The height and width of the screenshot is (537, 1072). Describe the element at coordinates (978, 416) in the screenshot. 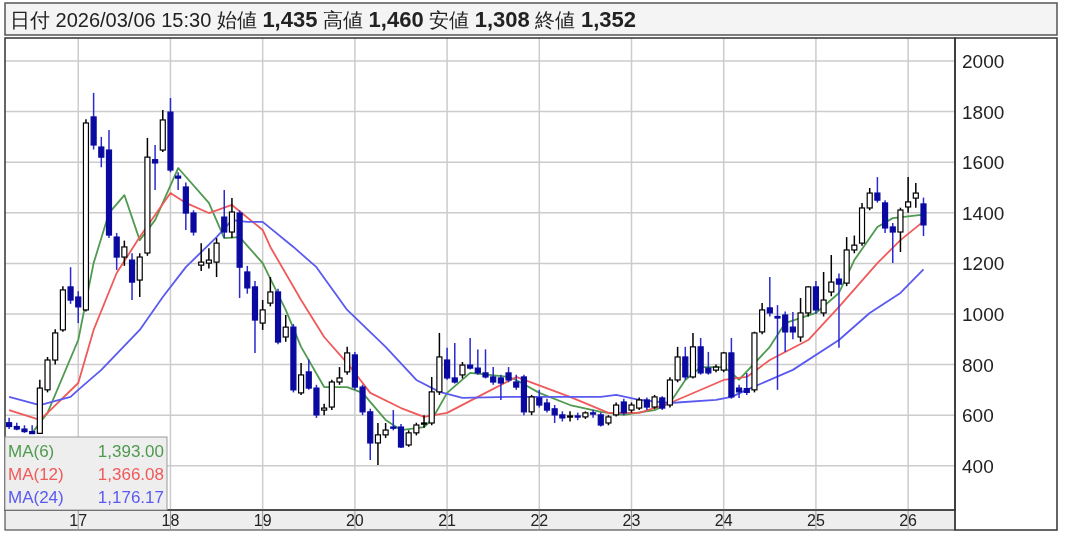

I see `y-tick-label: 600` at that location.